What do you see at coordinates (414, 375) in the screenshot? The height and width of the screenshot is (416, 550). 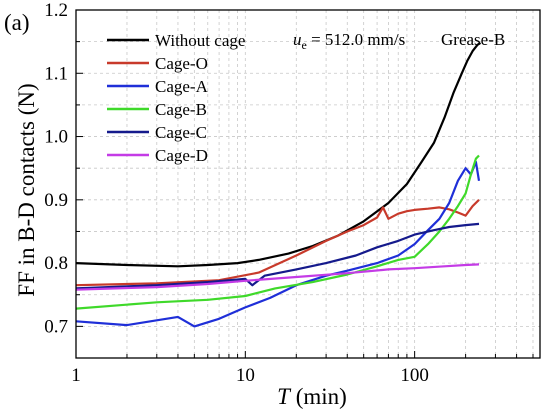 I see `x-tick-label: 100` at bounding box center [414, 375].